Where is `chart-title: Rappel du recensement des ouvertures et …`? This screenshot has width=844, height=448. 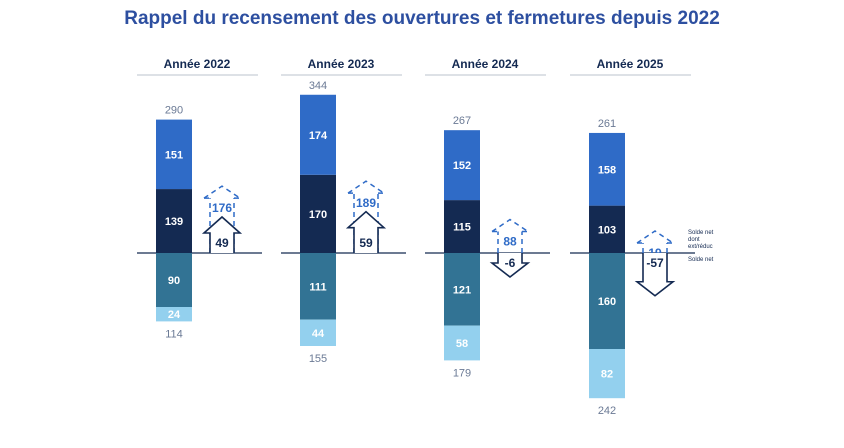 chart-title: Rappel du recensement des ouvertures et … is located at coordinates (422, 18).